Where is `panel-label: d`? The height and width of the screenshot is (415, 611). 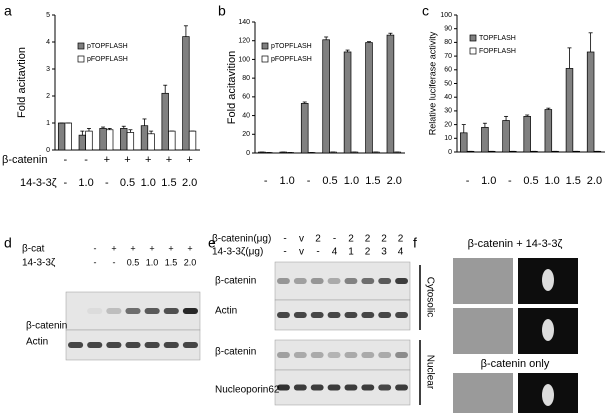 panel-label: d is located at coordinates (8, 243).